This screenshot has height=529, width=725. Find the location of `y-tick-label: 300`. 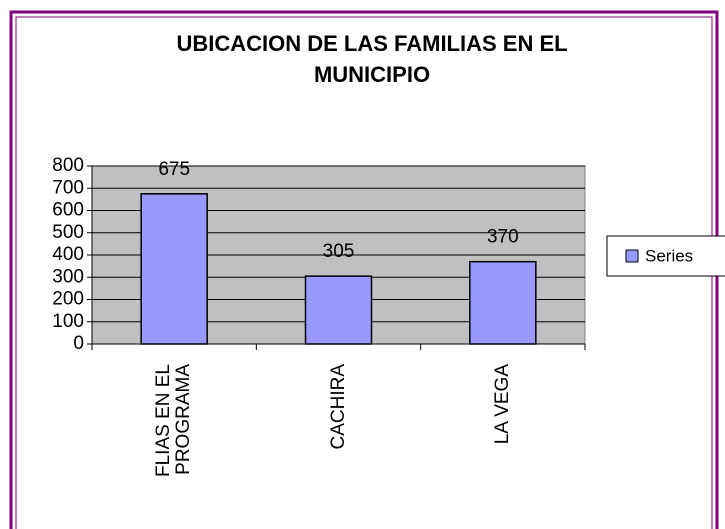

y-tick-label: 300 is located at coordinates (68, 276).